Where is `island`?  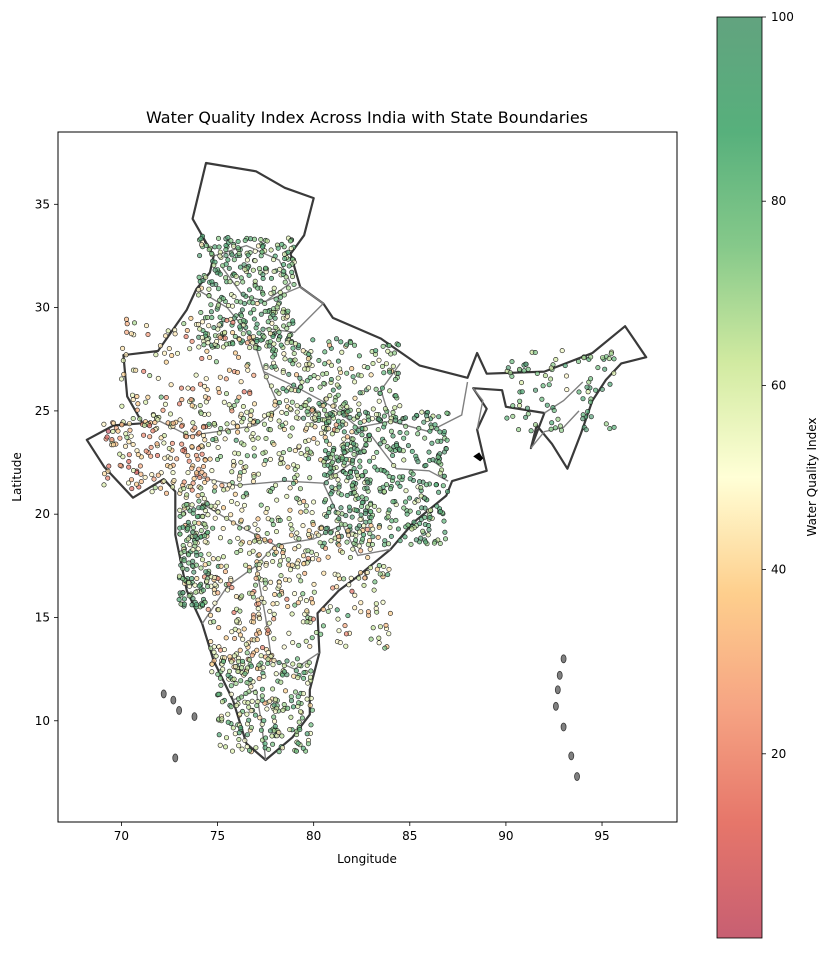 island is located at coordinates (163, 694).